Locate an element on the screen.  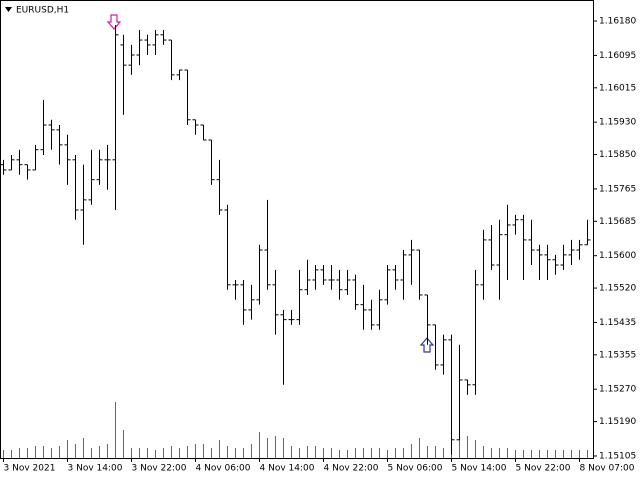
x-tick-label: 4 Nov 06:00 is located at coordinates (223, 469).